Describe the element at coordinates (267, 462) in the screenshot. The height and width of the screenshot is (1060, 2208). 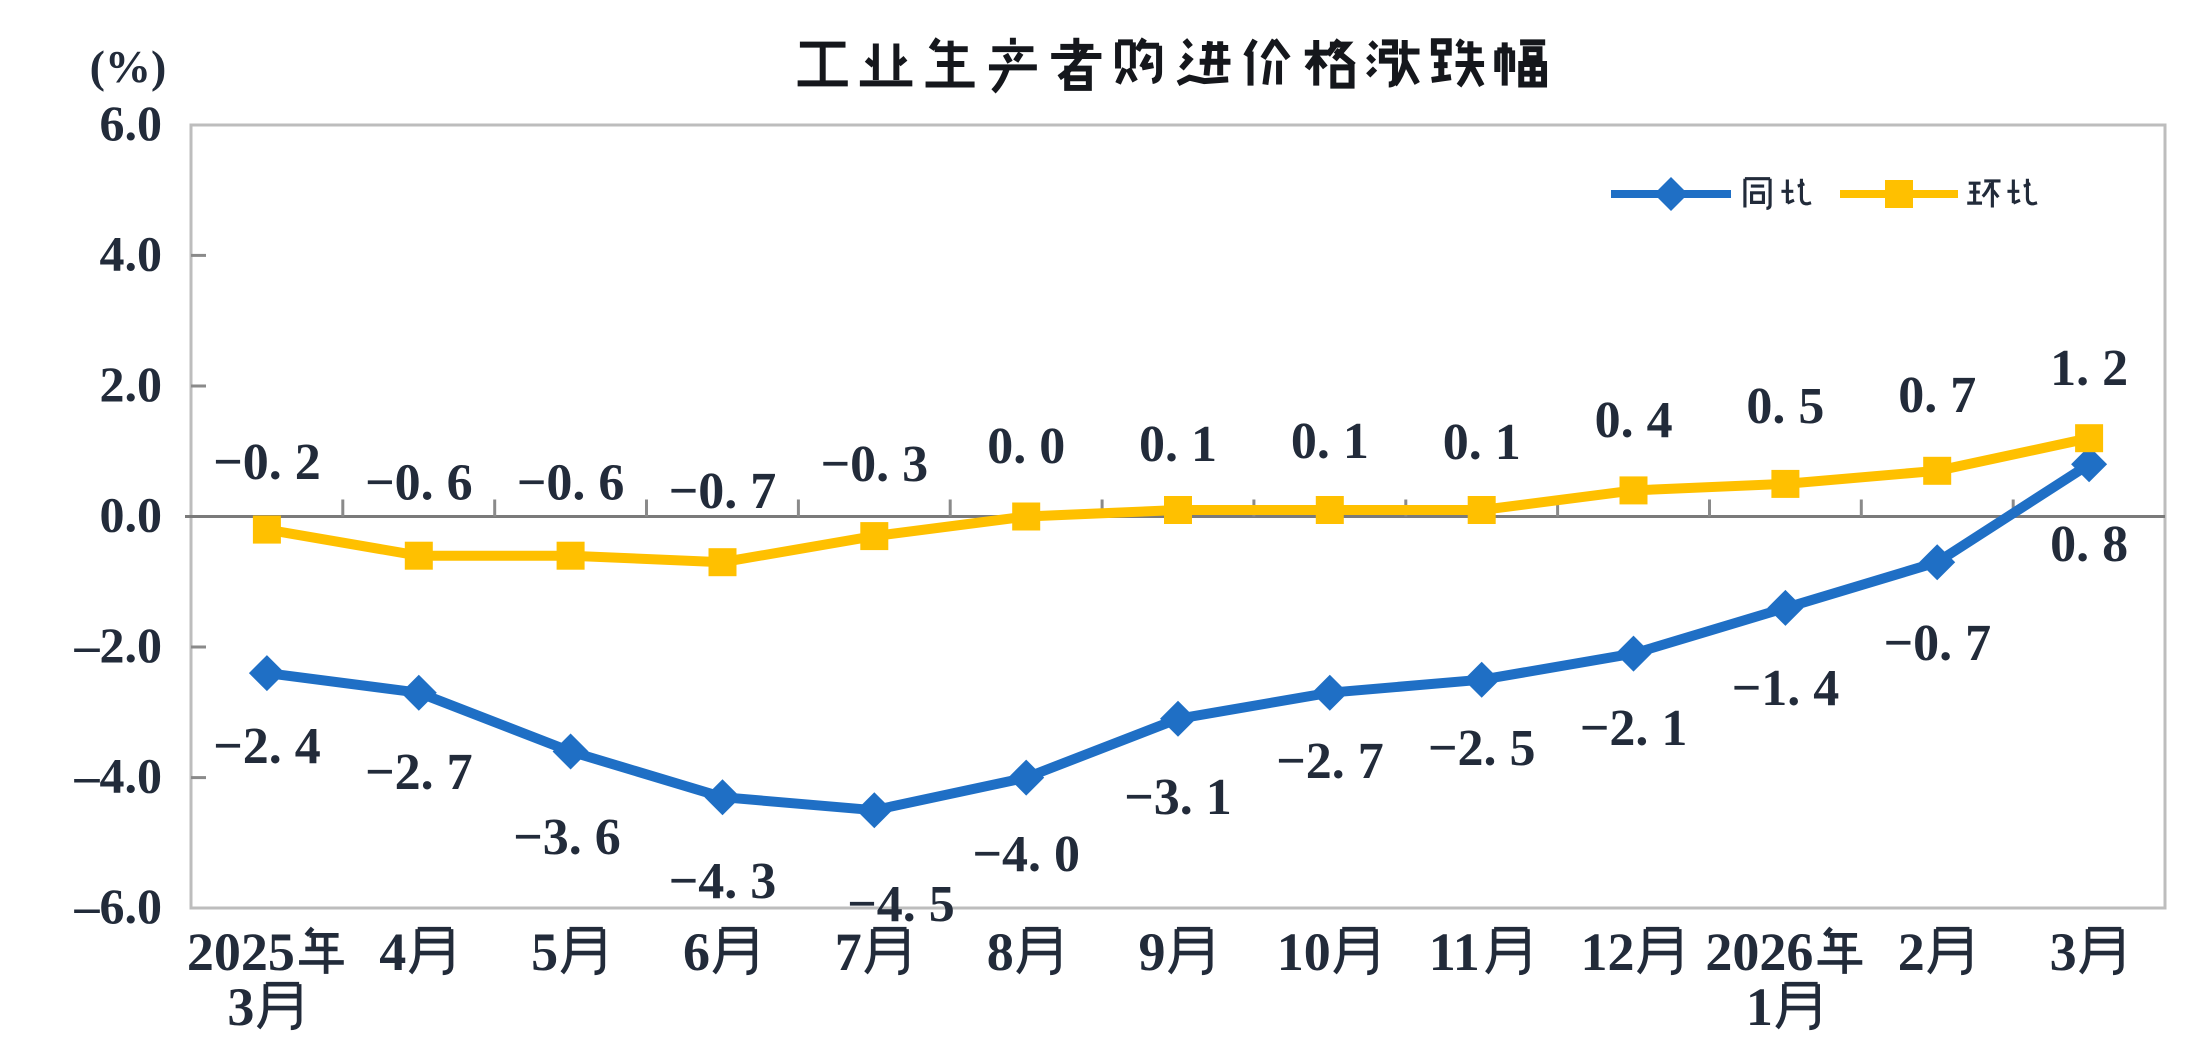
I see `svg-text: −0. 2` at that location.